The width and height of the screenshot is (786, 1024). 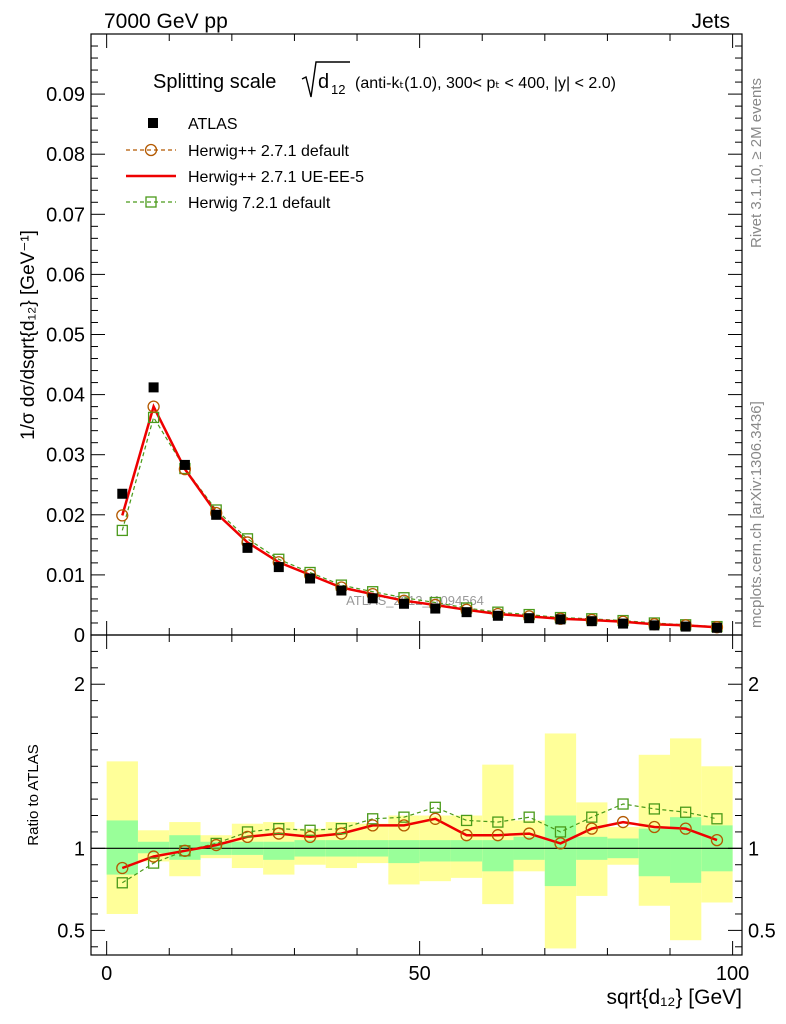 What do you see at coordinates (710, 21) in the screenshot?
I see `header-right: Jets` at bounding box center [710, 21].